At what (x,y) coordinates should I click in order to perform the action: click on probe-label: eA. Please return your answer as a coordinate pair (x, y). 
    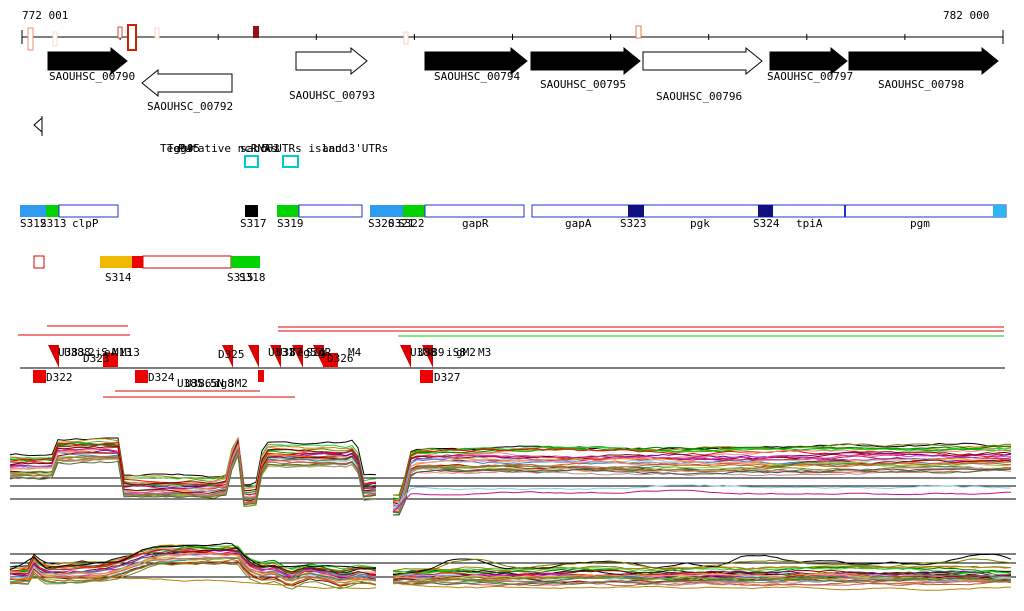
    Looking at the image, I should click on (111, 352).